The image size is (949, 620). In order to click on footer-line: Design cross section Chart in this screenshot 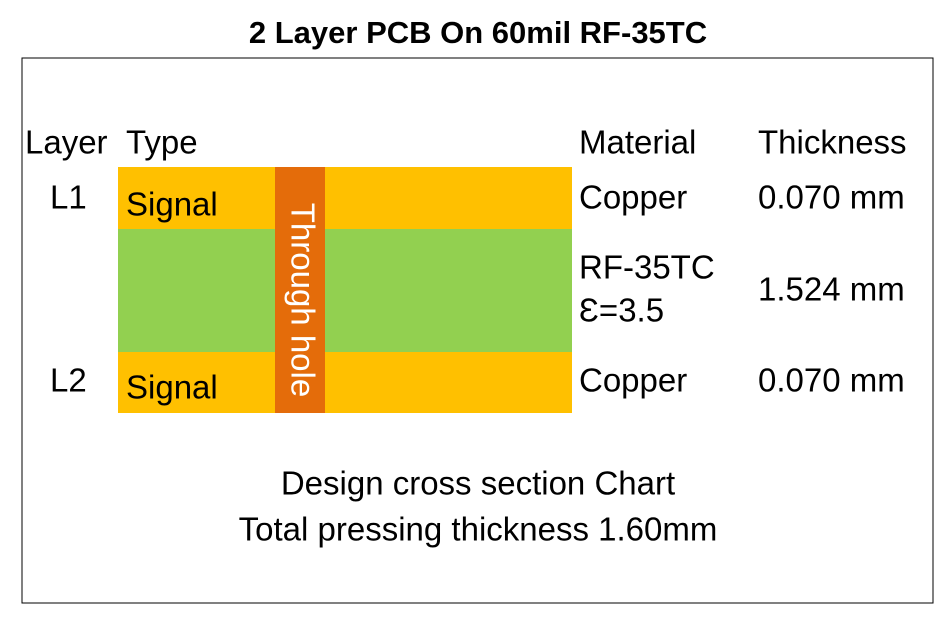, I will do `click(478, 483)`.